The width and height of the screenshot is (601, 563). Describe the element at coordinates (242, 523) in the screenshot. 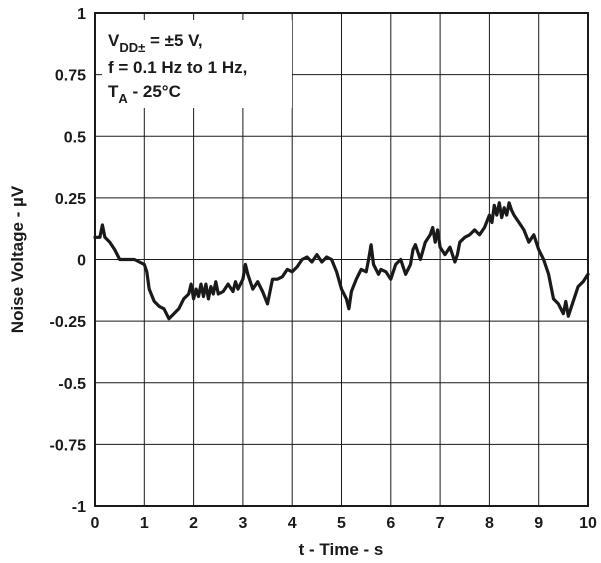

I see `x-tick-label: 3` at that location.